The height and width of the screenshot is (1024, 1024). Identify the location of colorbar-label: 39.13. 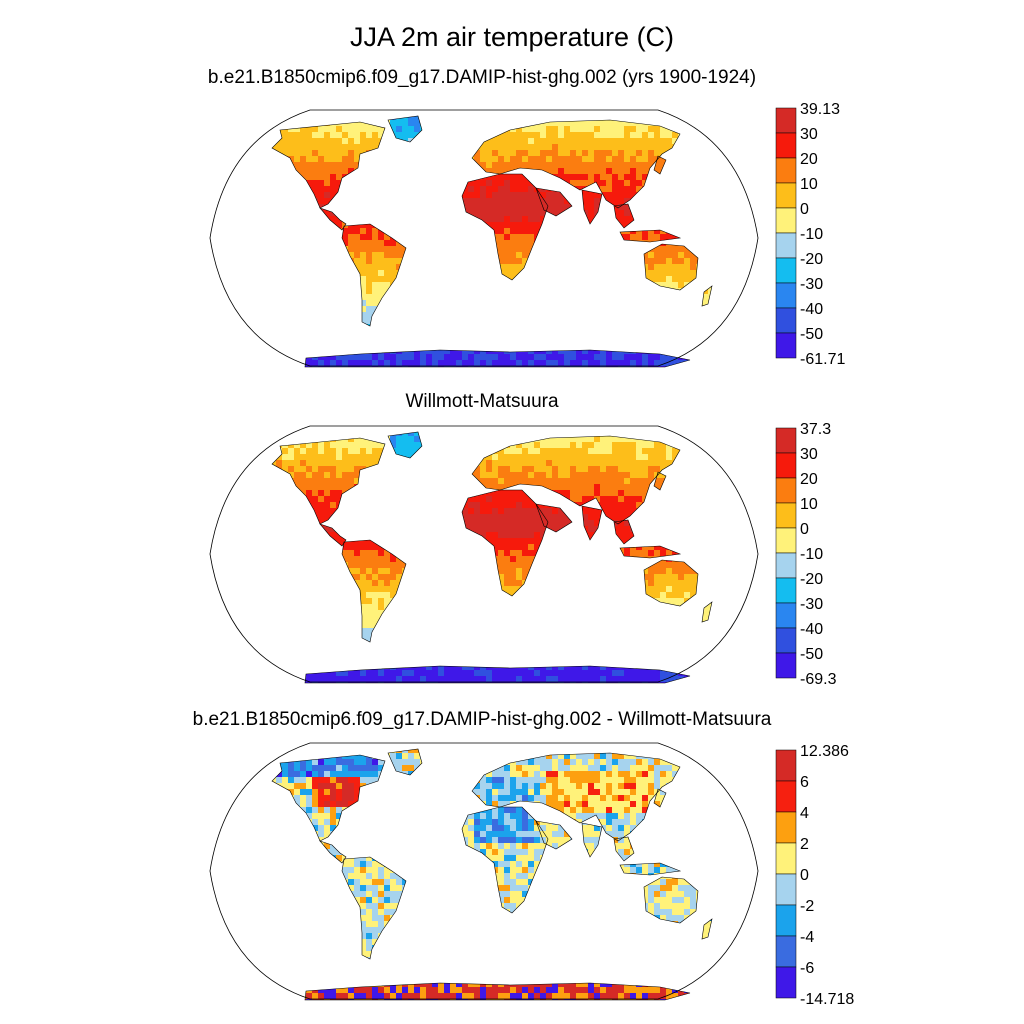
(820, 109).